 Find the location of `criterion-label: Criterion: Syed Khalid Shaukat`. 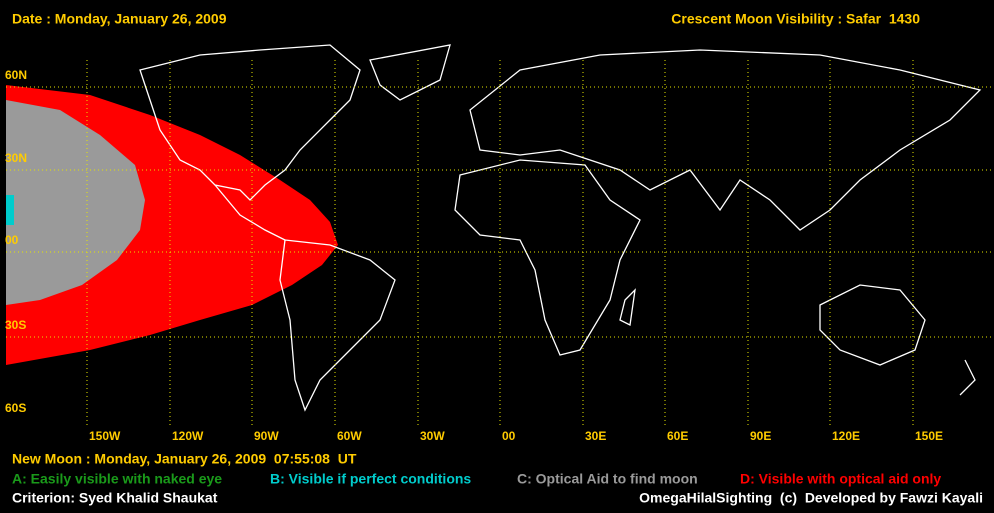

criterion-label: Criterion: Syed Khalid Shaukat is located at coordinates (115, 498).